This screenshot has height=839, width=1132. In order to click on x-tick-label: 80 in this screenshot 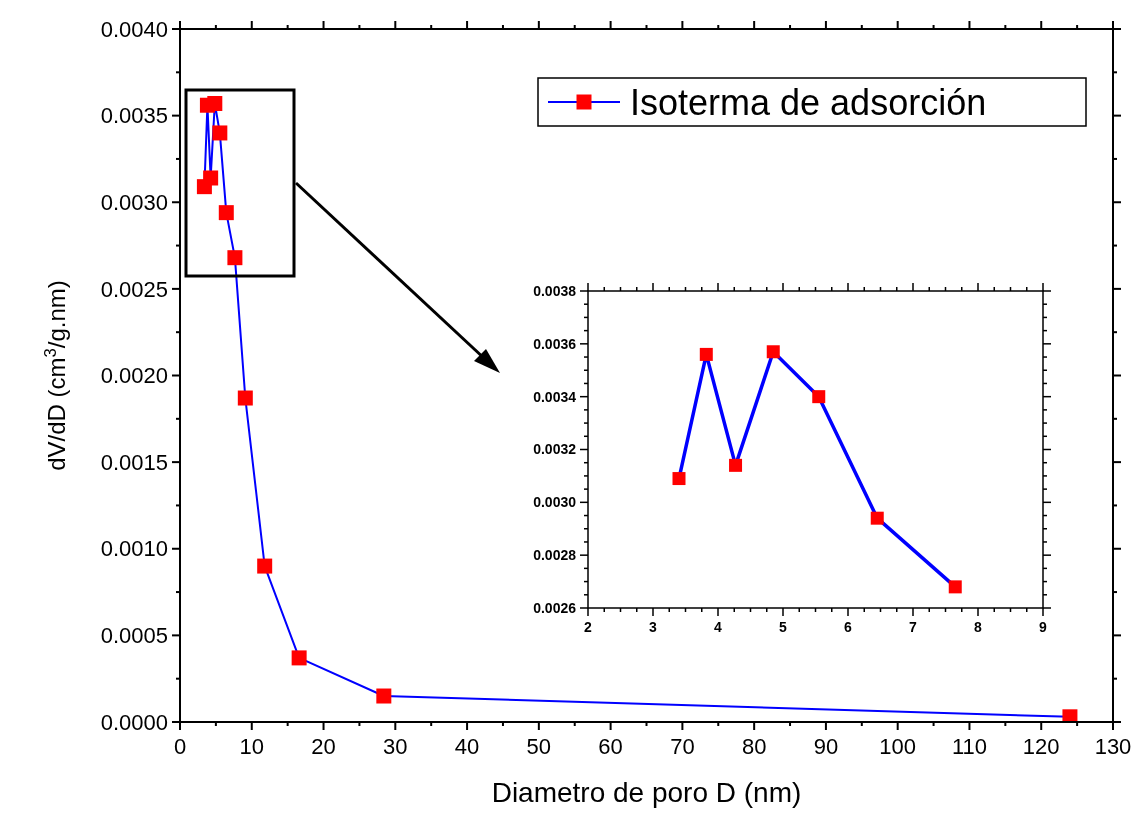, I will do `click(754, 746)`.